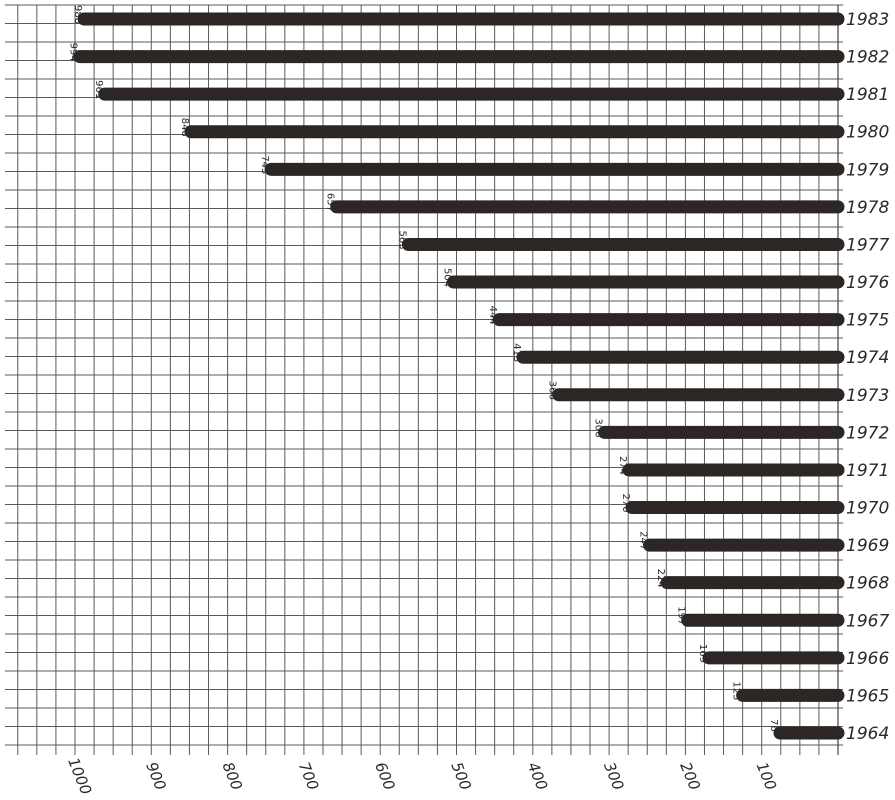 This screenshot has height=800, width=895. I want to click on data-label-1978: 657, so click(330, 202).